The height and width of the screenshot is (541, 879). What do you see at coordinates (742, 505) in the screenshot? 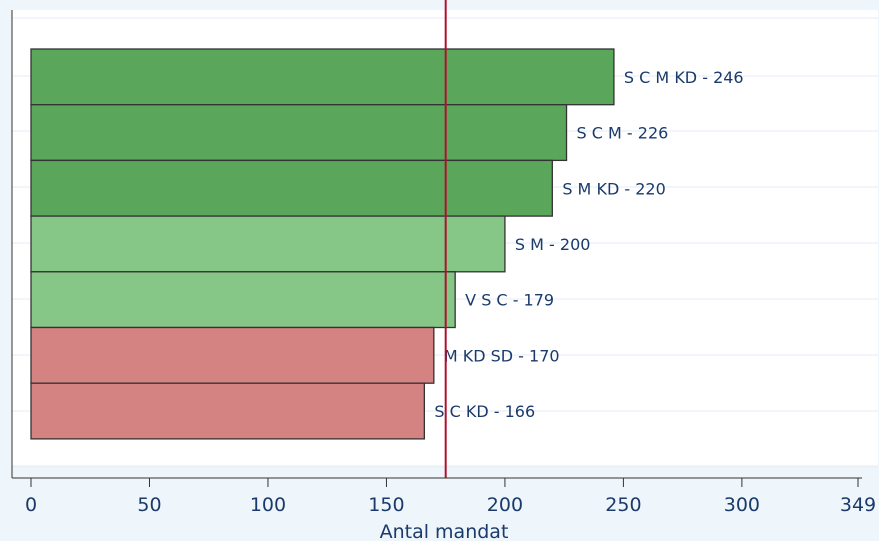
I see `x-tick-label: 300` at bounding box center [742, 505].